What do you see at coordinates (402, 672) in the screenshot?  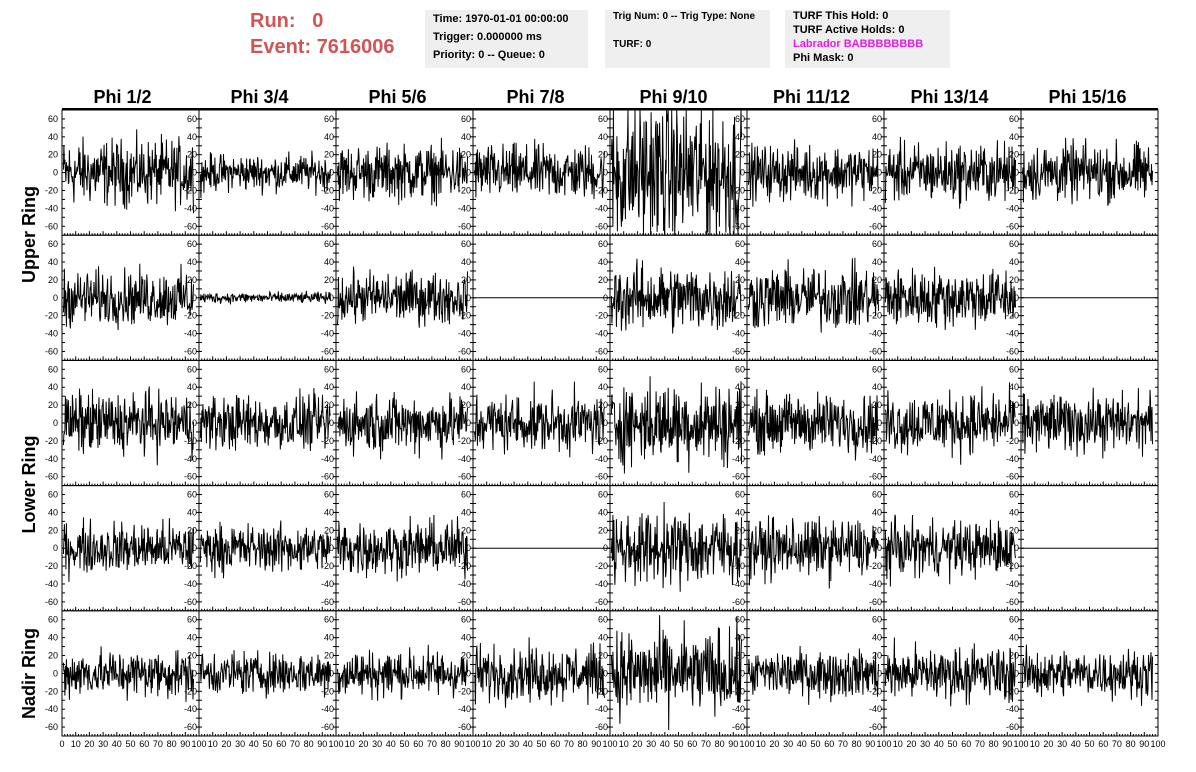 I see `waveform-trace-r5-c3` at bounding box center [402, 672].